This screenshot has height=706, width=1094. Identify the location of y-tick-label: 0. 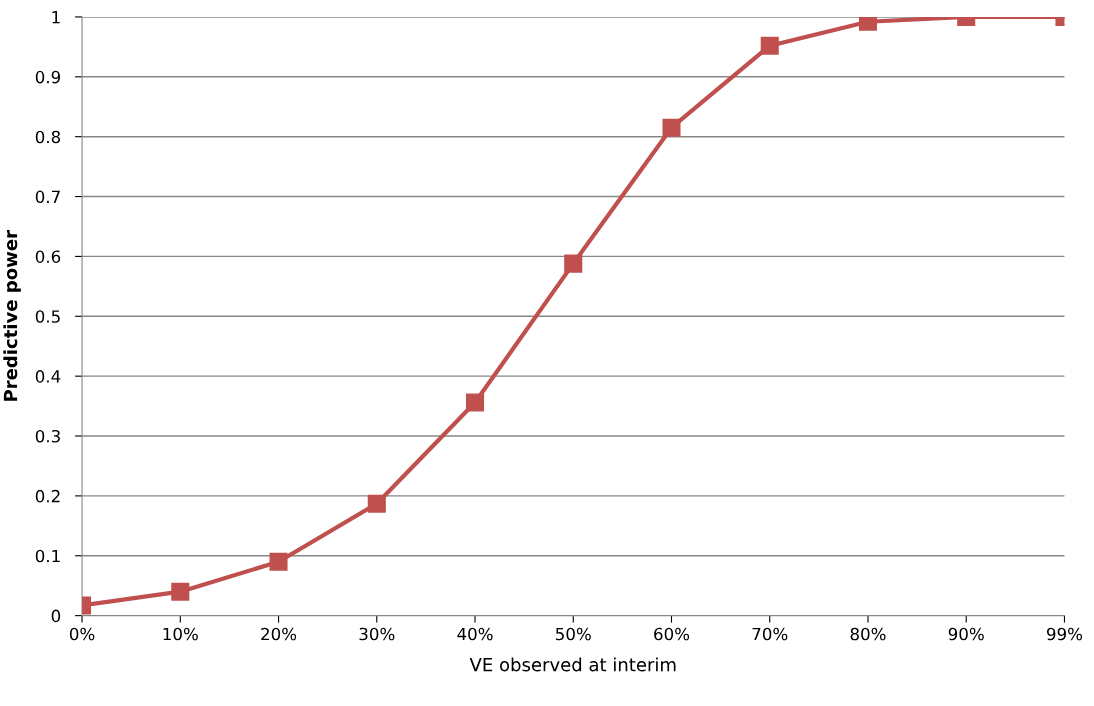
(56, 616).